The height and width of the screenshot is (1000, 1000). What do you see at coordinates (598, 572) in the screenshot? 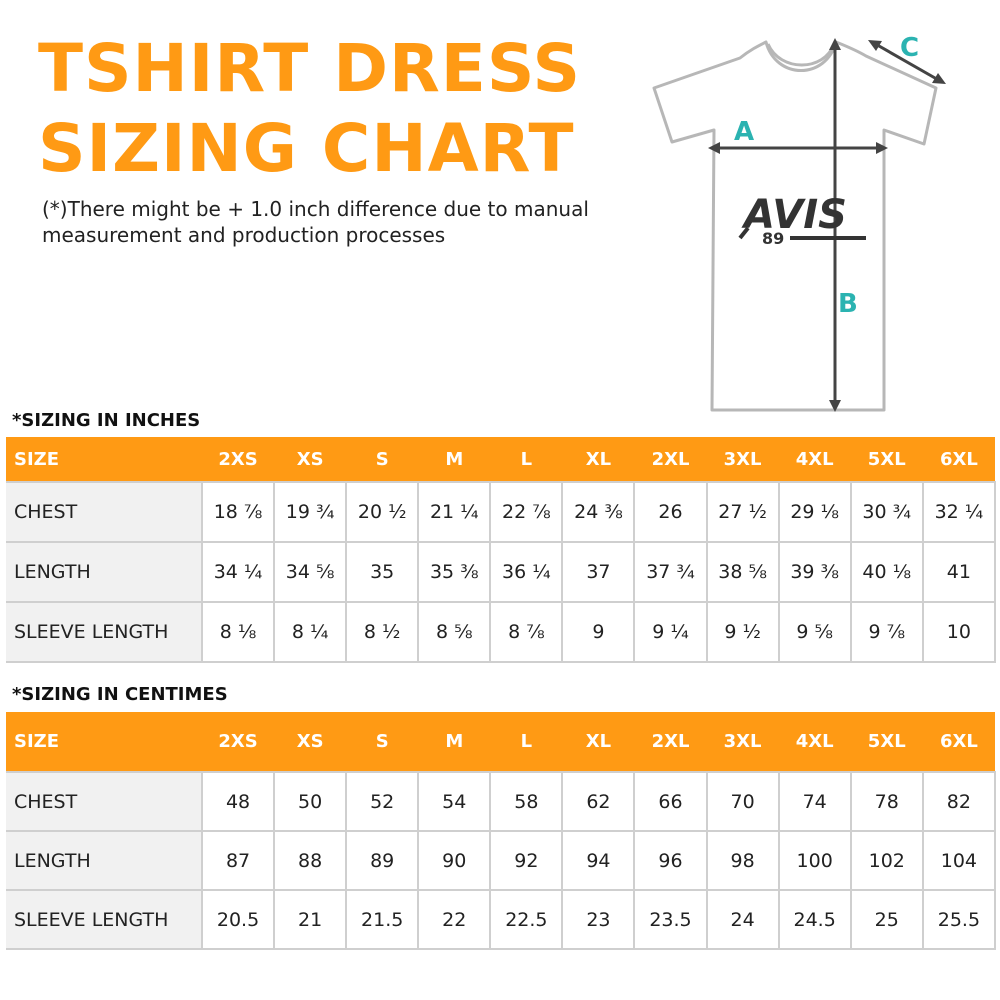
I see `table-cell: 37` at bounding box center [598, 572].